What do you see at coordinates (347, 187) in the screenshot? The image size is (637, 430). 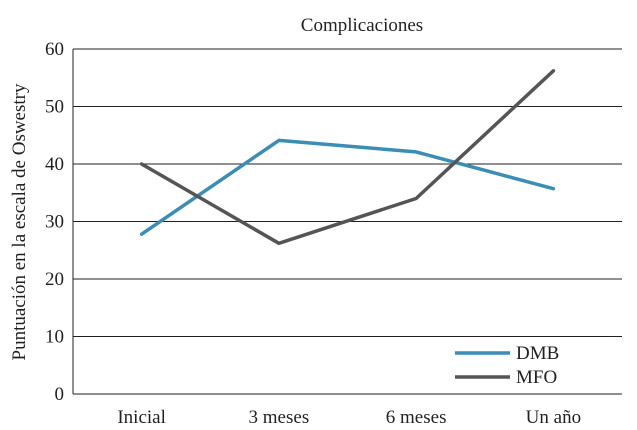 I see `series-line-dmb` at bounding box center [347, 187].